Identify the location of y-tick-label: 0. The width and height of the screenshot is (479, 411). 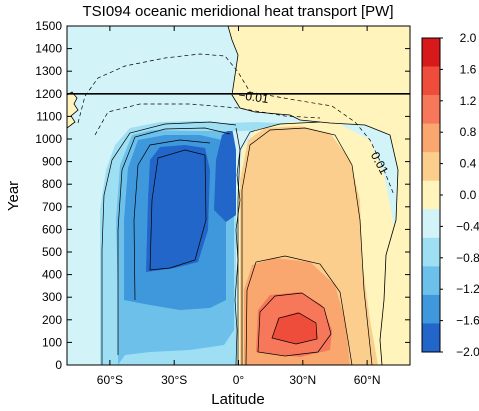
(58, 365).